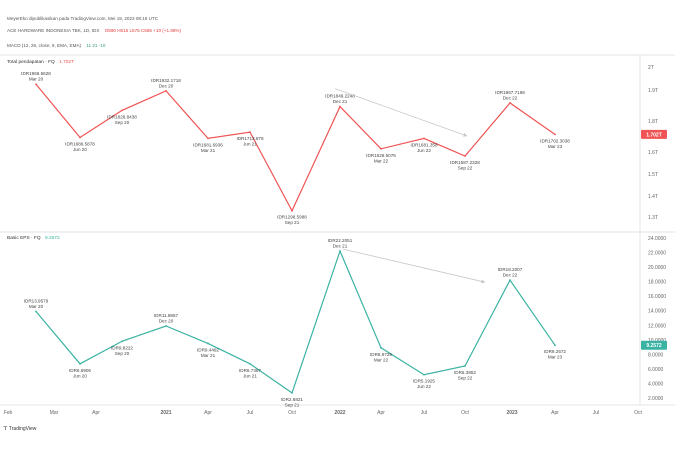  I want to click on eps-value-label: IDR5.1925, so click(424, 381).